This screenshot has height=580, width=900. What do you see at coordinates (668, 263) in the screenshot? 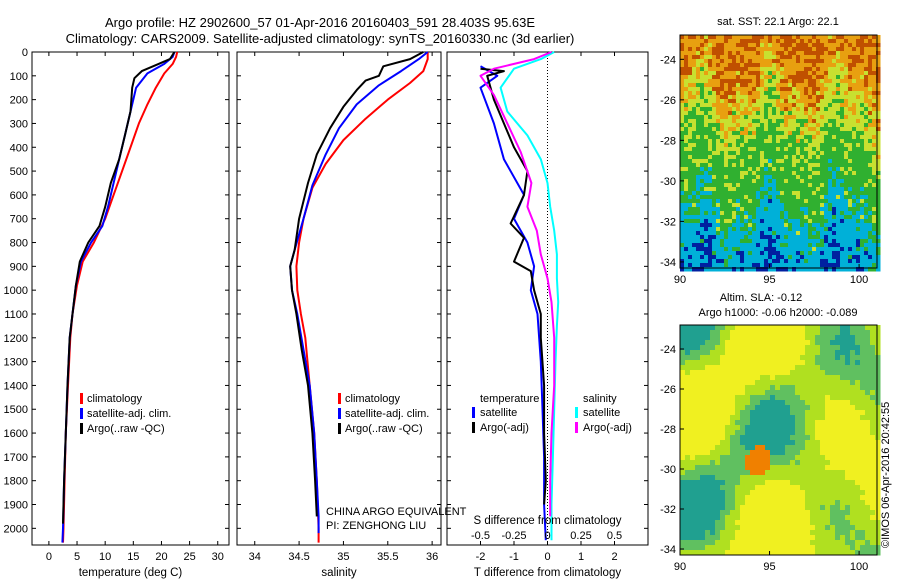
I see `map-y-tick-label: -34` at bounding box center [668, 263].